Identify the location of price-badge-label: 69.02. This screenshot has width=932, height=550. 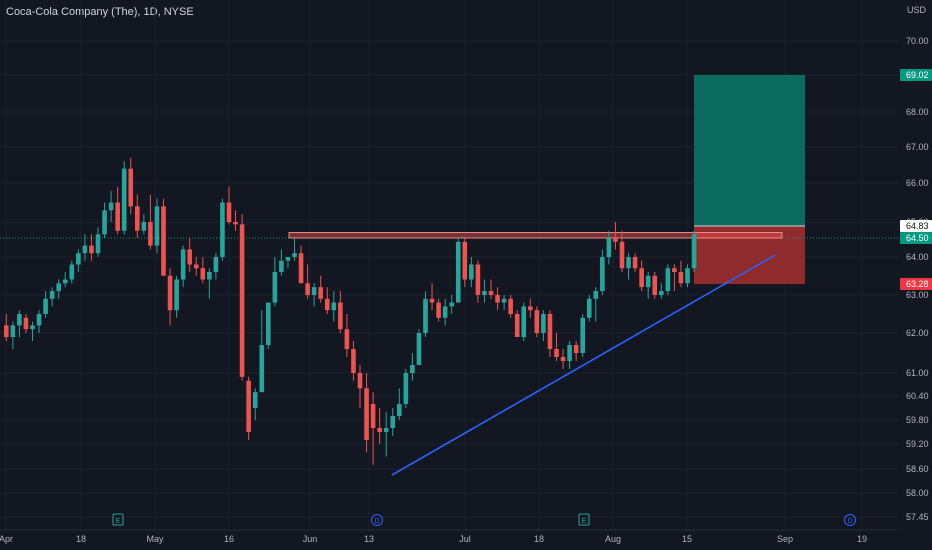
(917, 75).